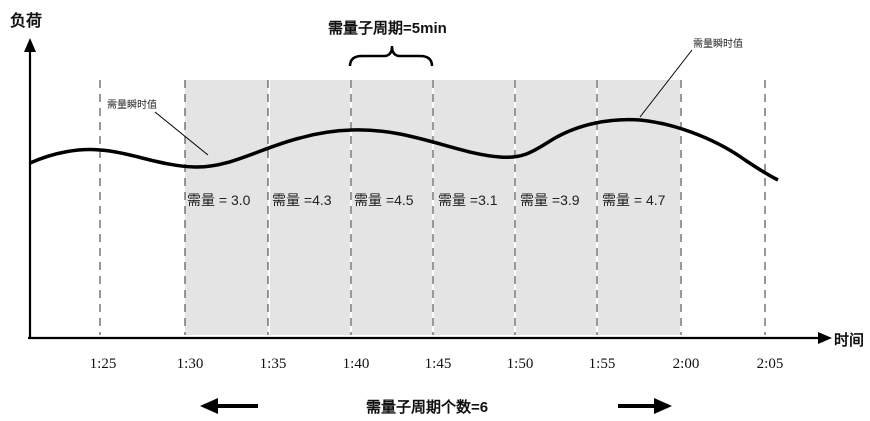 The image size is (870, 421). Describe the element at coordinates (666, 83) in the screenshot. I see `right-annotation-pointer` at that location.